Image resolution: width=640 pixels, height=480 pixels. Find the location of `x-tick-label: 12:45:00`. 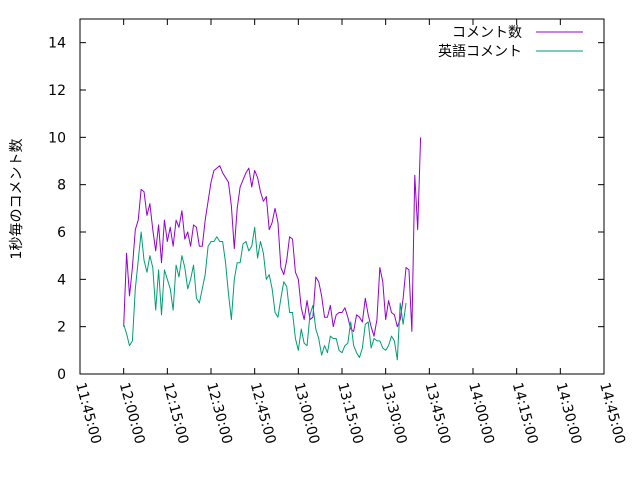

x-tick-label: 12:45:00 is located at coordinates (263, 413).